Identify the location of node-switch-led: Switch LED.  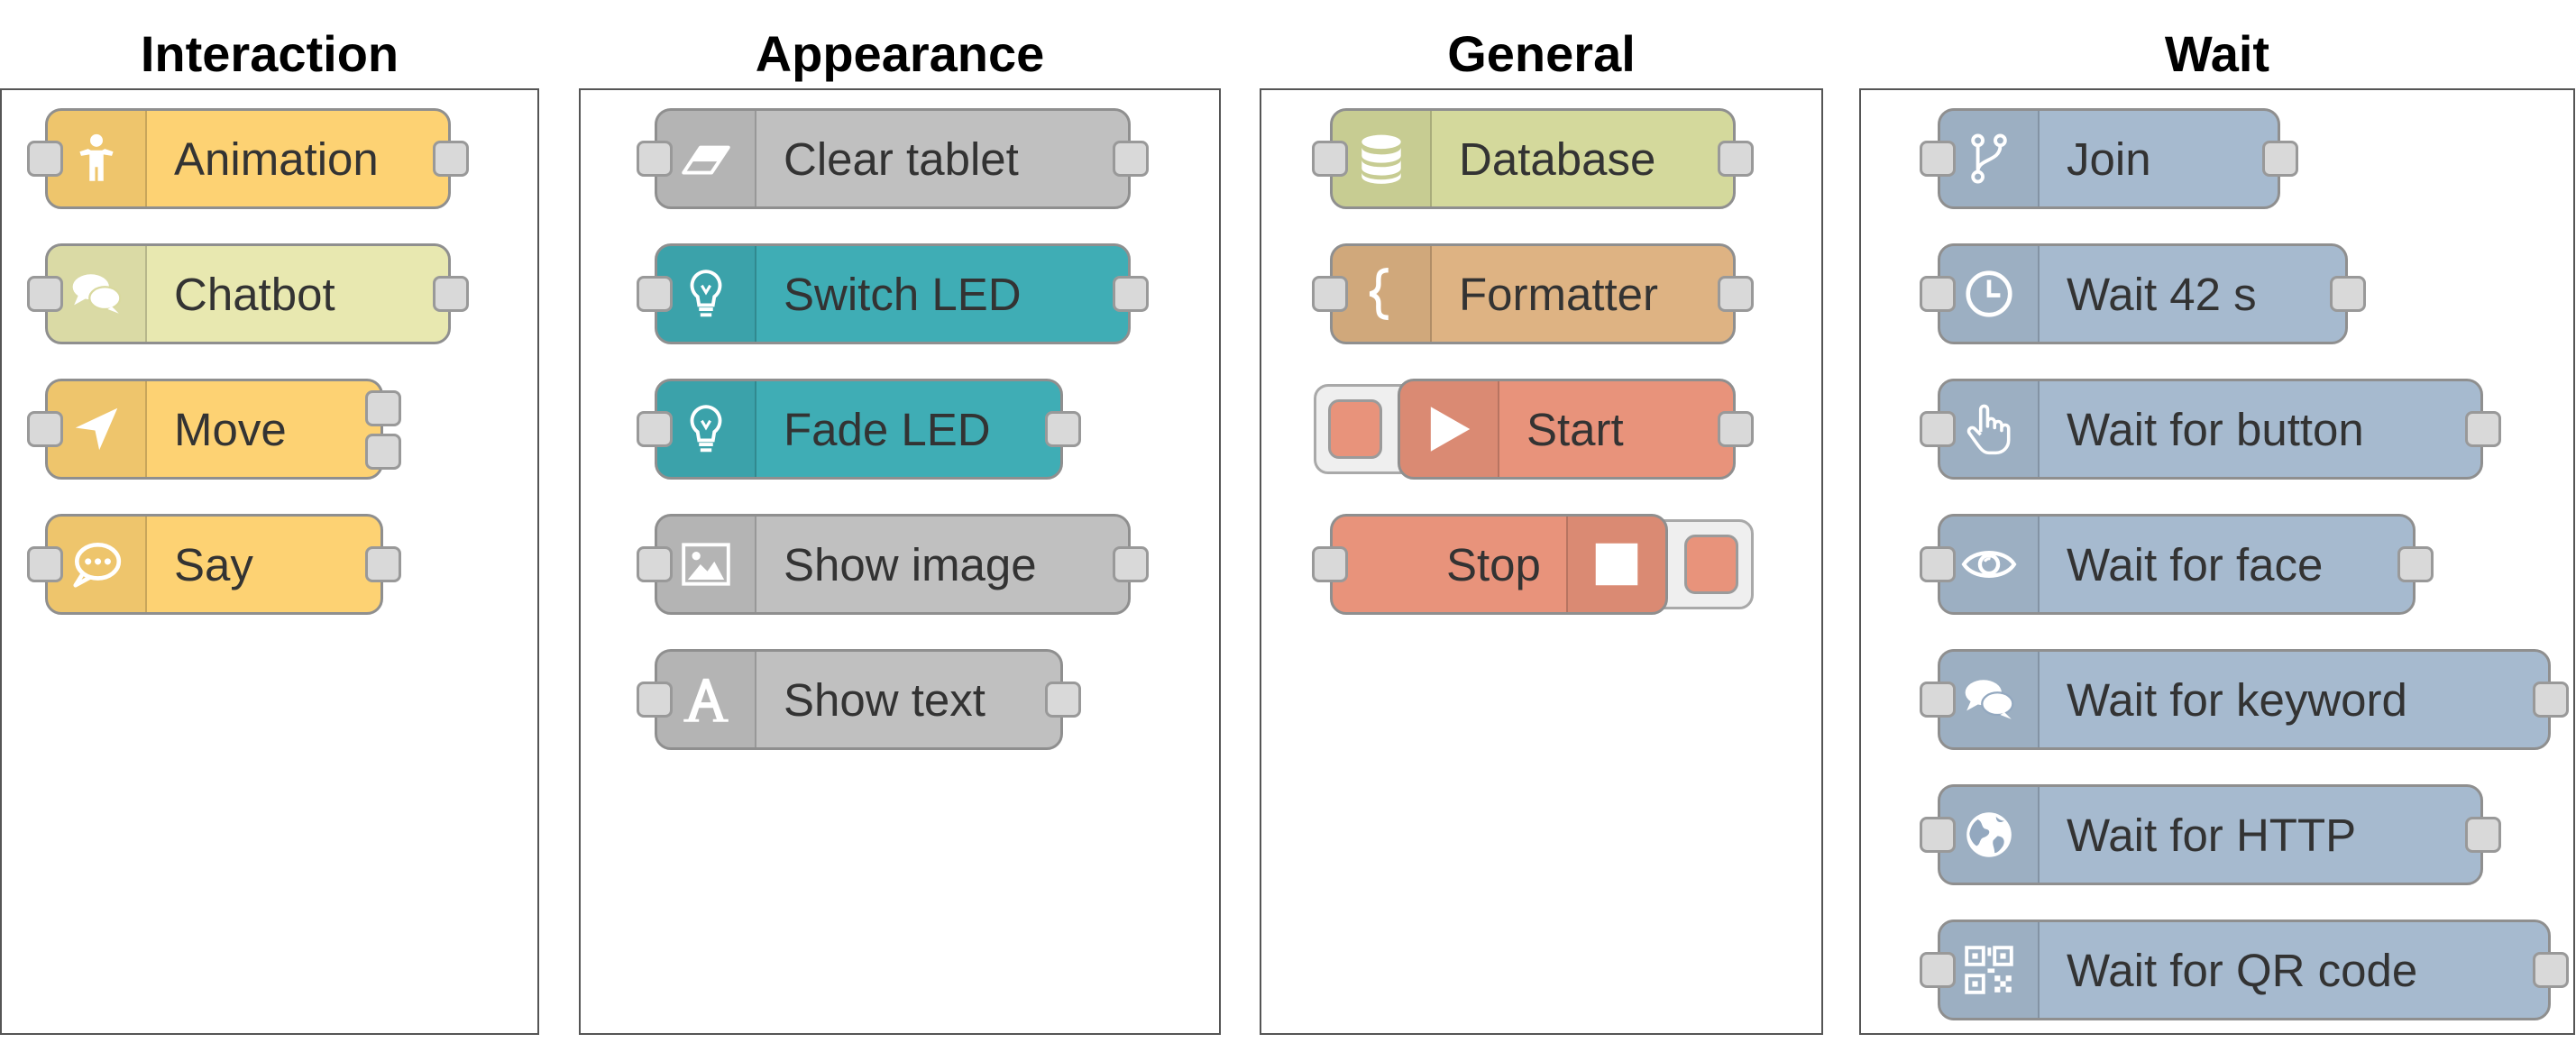
(893, 294).